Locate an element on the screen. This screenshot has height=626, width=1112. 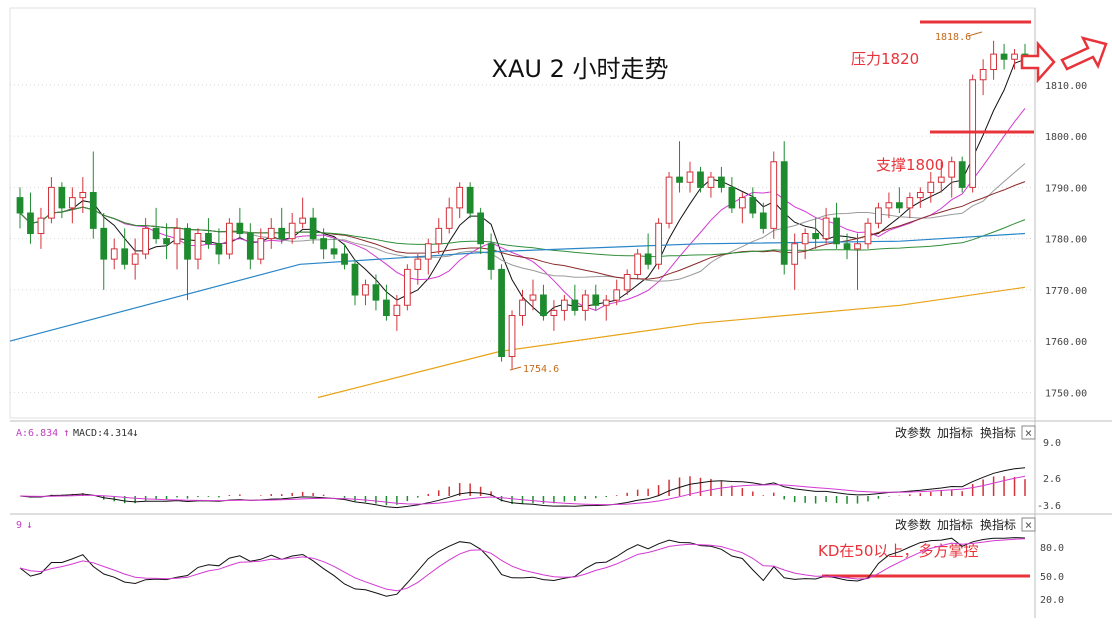
kd-edit-params-button: 改参数 is located at coordinates (913, 524).